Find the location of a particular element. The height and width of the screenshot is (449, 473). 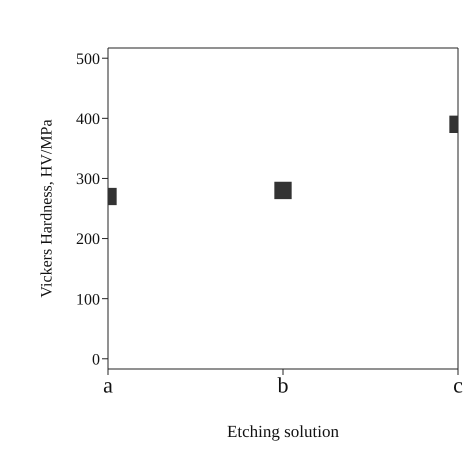

x-axis-title: Etching solution is located at coordinates (283, 431).